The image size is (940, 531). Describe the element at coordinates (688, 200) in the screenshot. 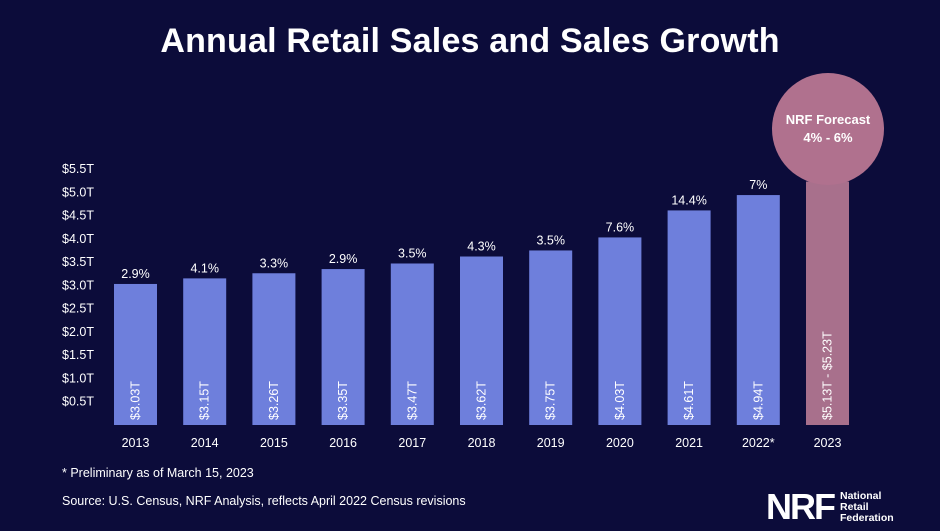

I see `growth-label: 14.4%` at that location.